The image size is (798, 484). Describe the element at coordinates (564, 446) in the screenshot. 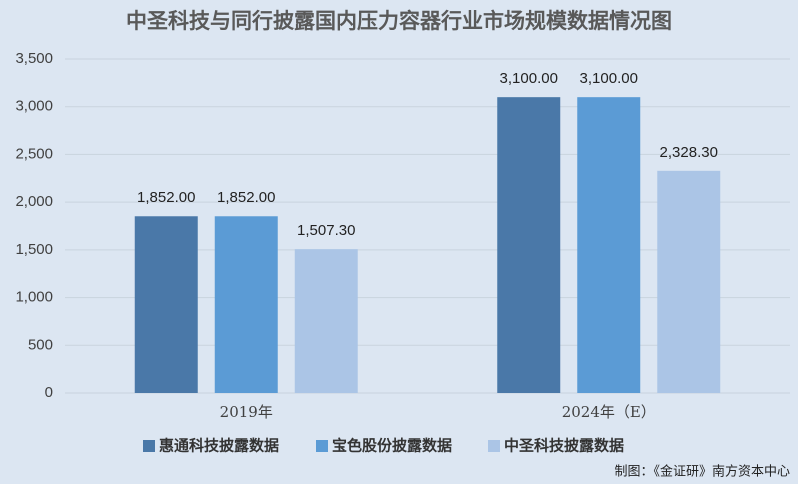

I see `legend-label: 中圣科技披露数据` at that location.